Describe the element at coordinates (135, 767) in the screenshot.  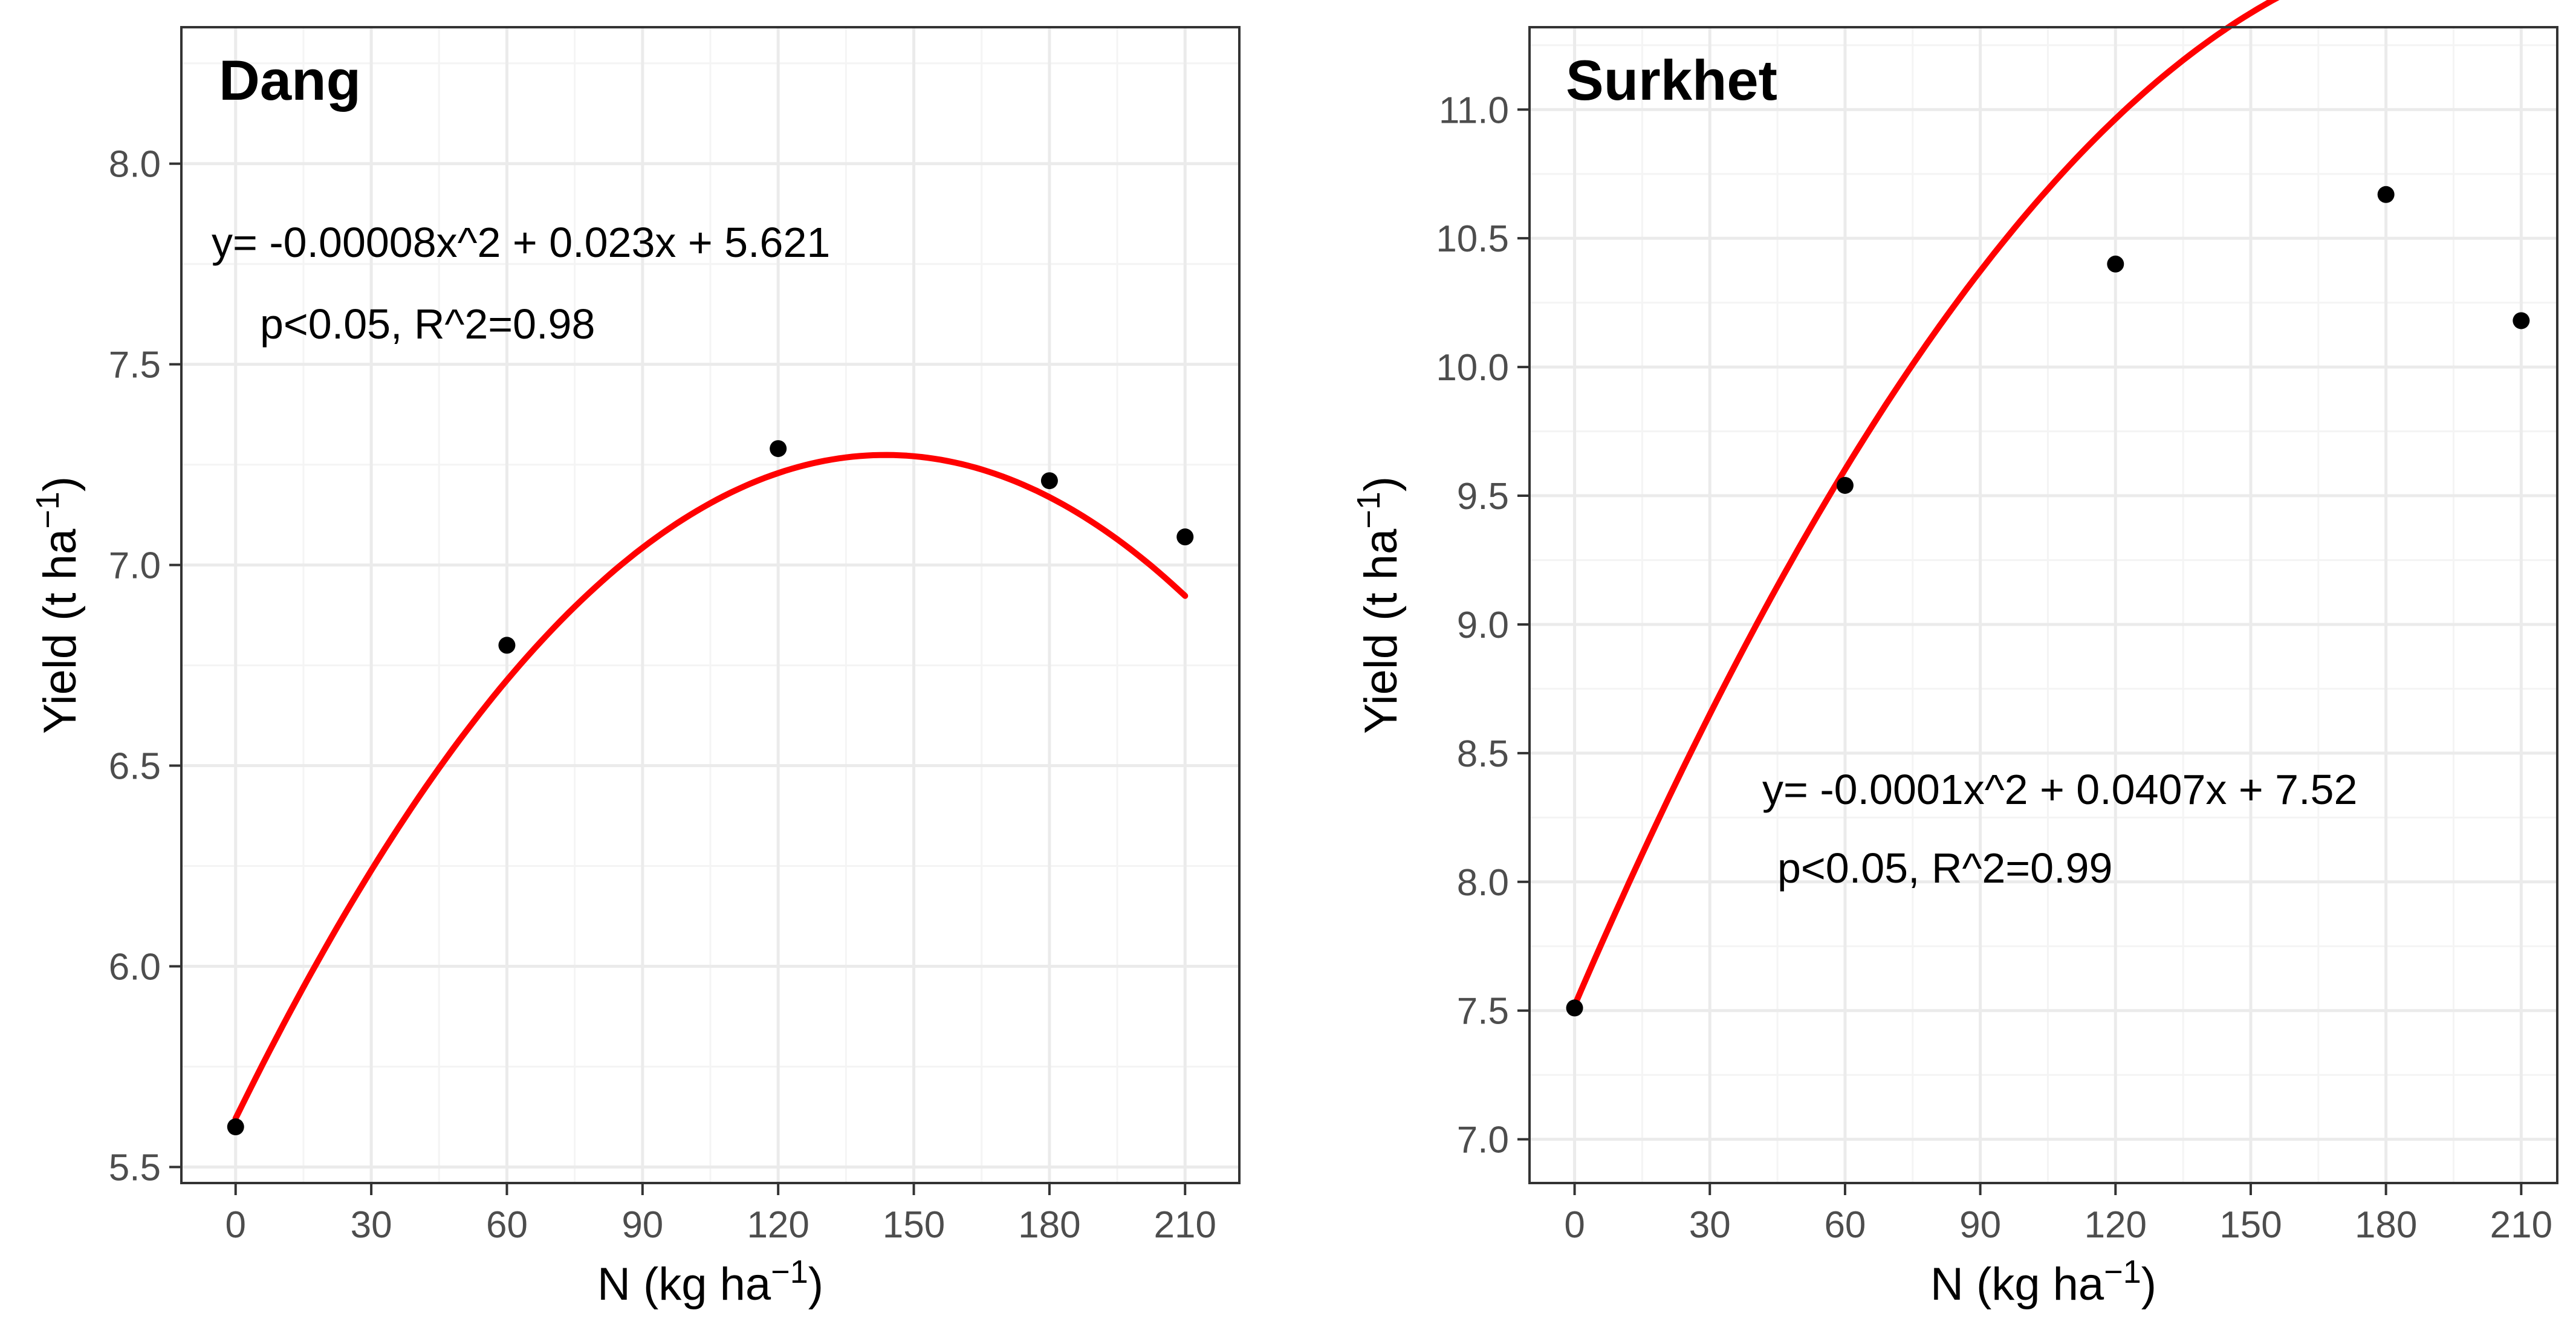
I see `y-tick-label: 6.5` at that location.